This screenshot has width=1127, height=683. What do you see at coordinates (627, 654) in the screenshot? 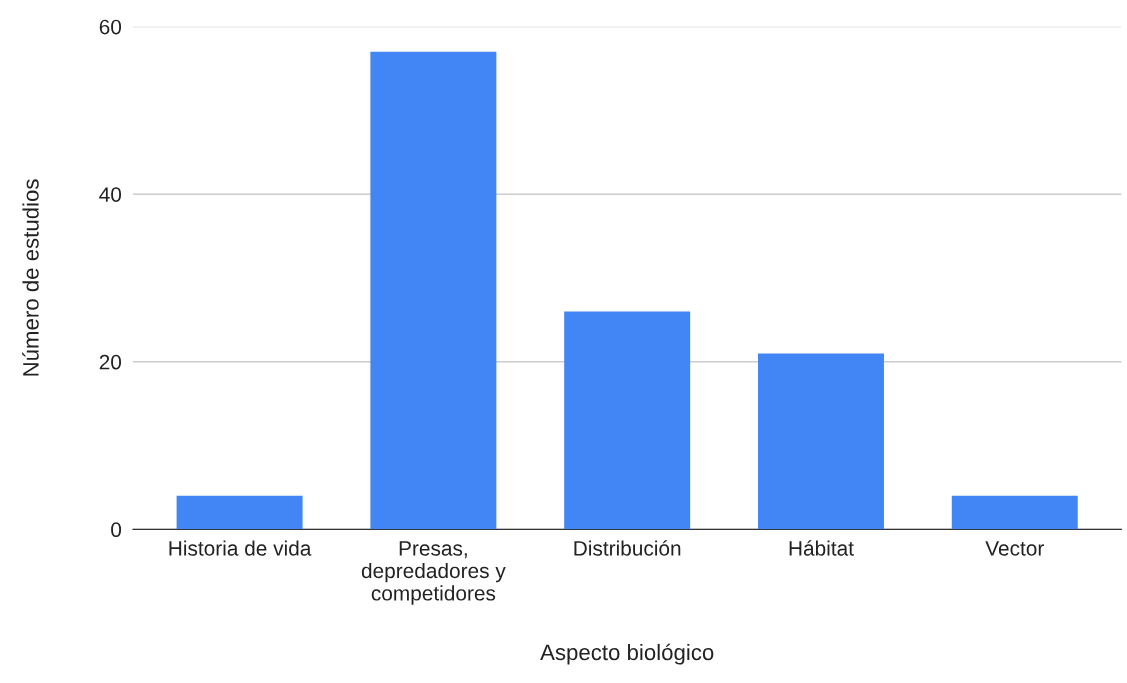
I see `x-axis-title: Aspecto biológico` at bounding box center [627, 654].